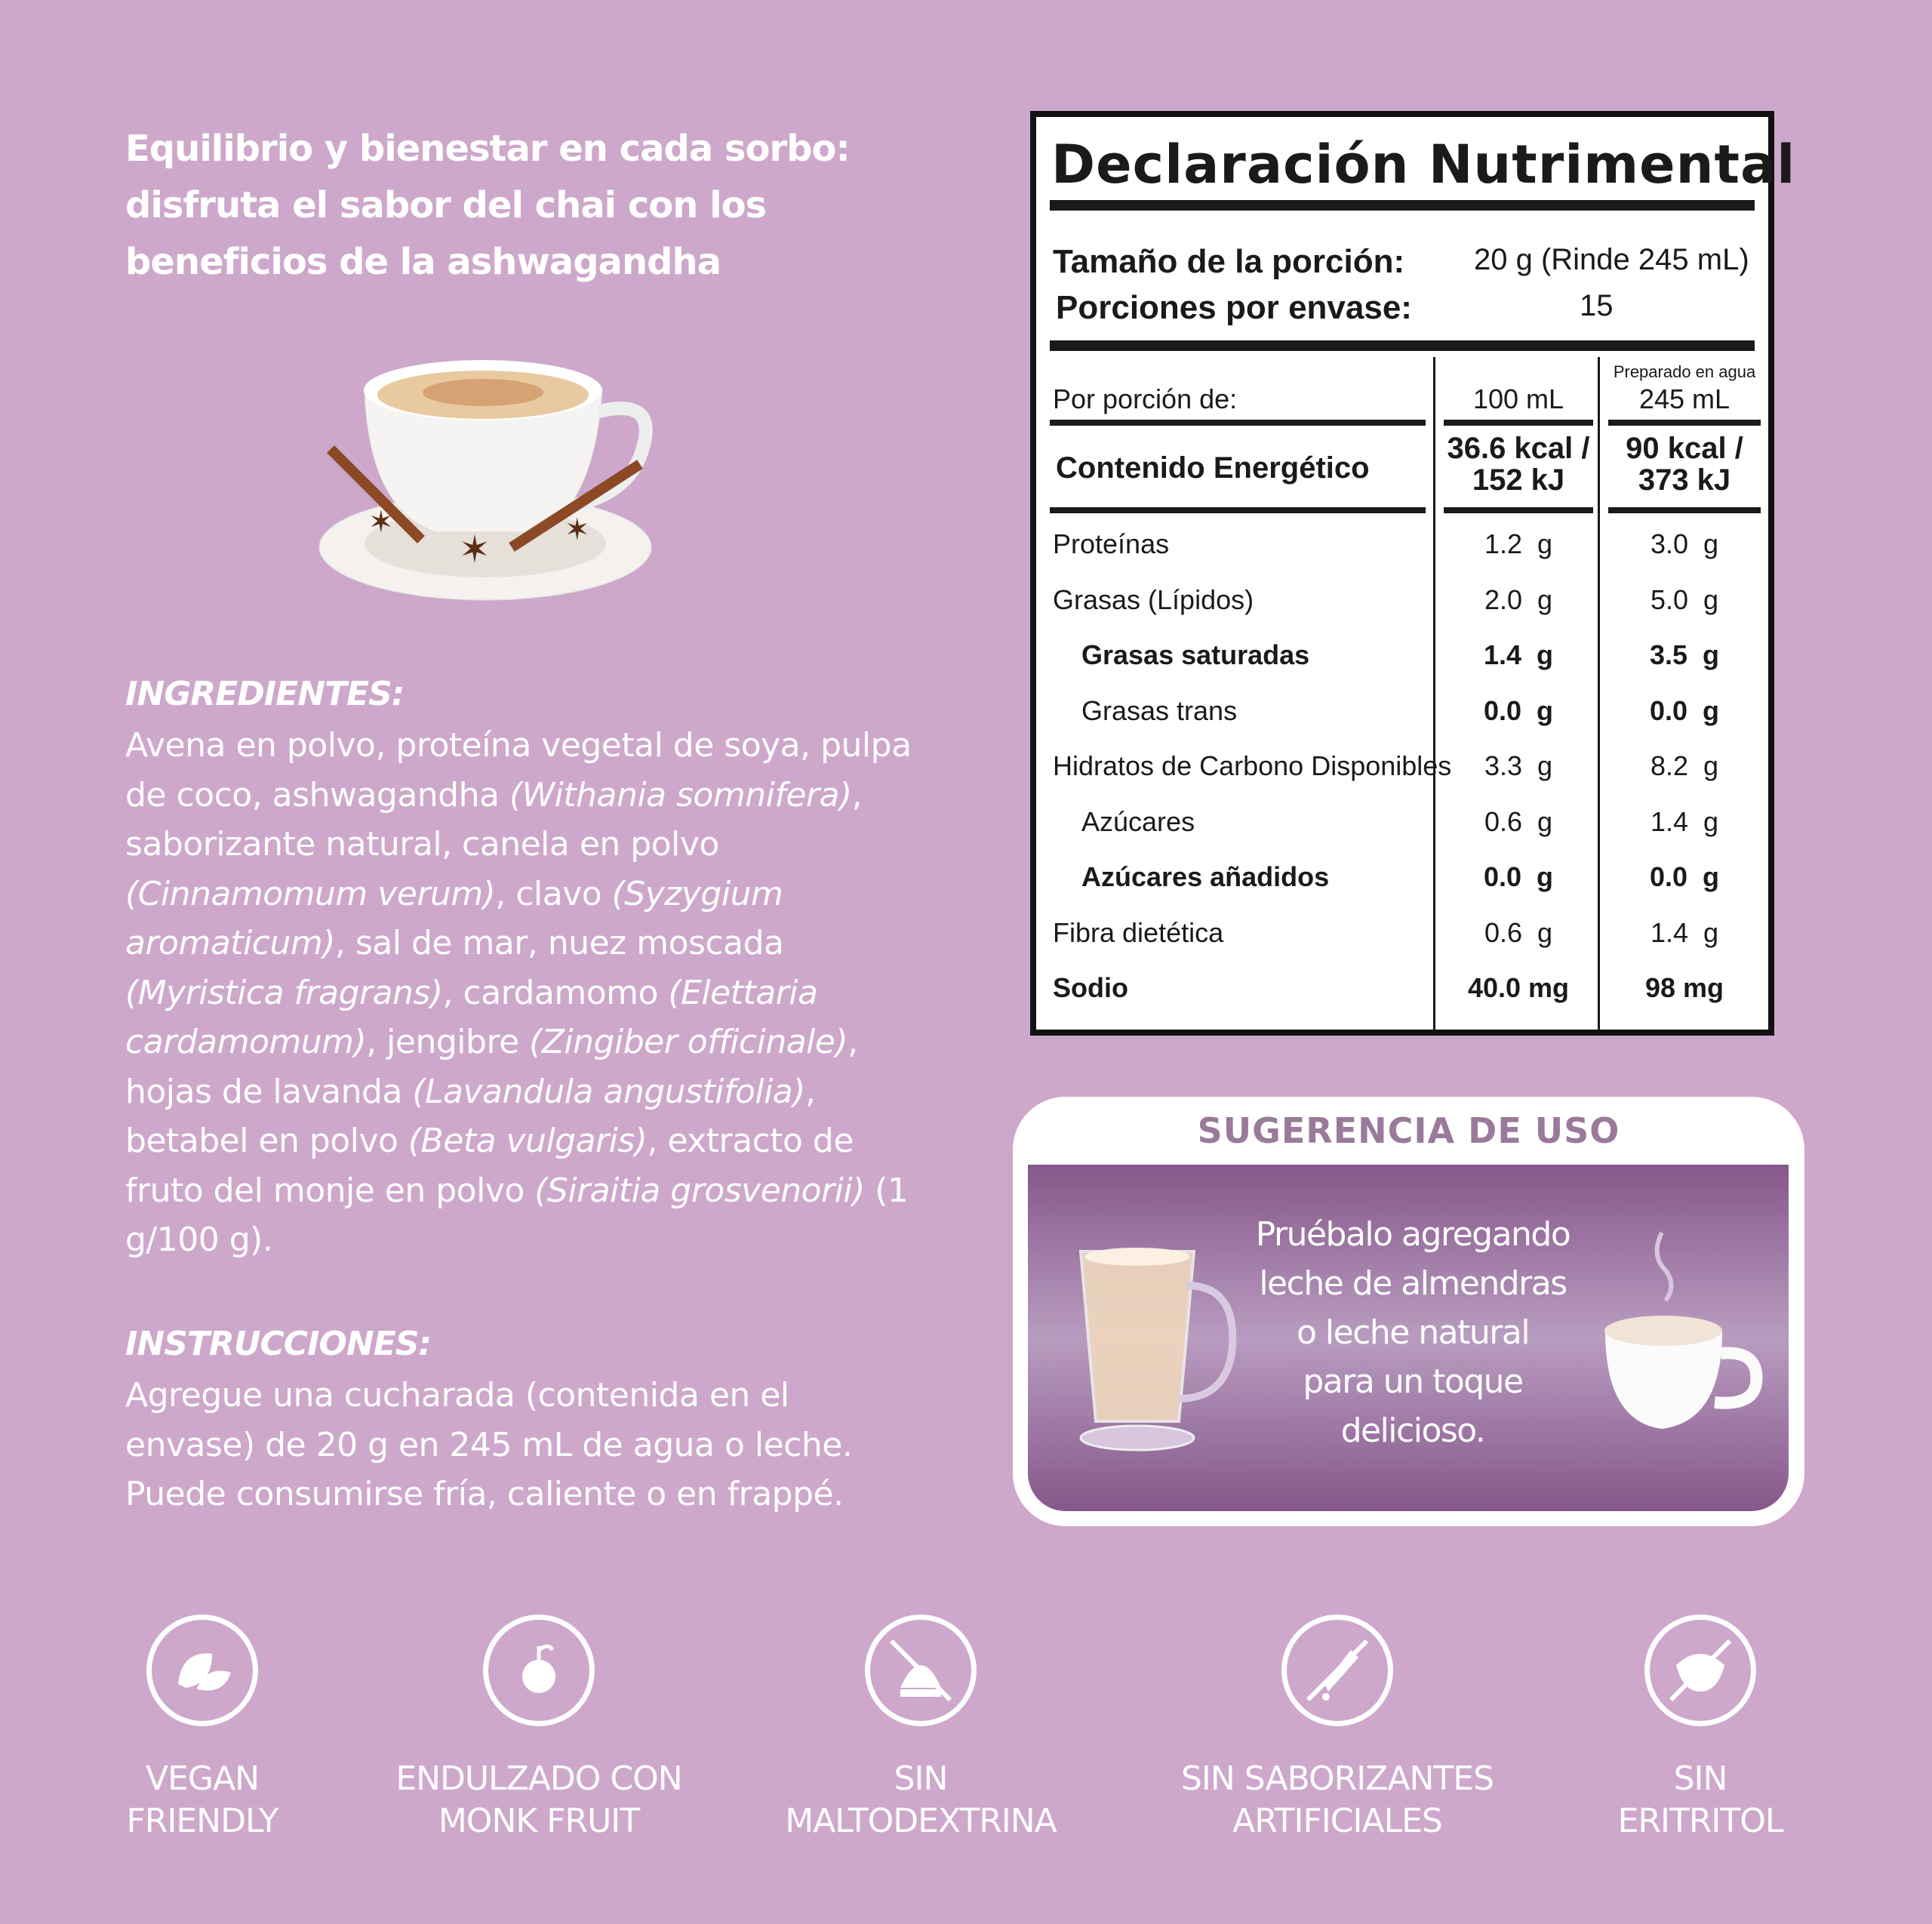 The width and height of the screenshot is (1932, 1924). Describe the element at coordinates (1700, 1799) in the screenshot. I see `badge-label: SIN ERITRITOL` at that location.